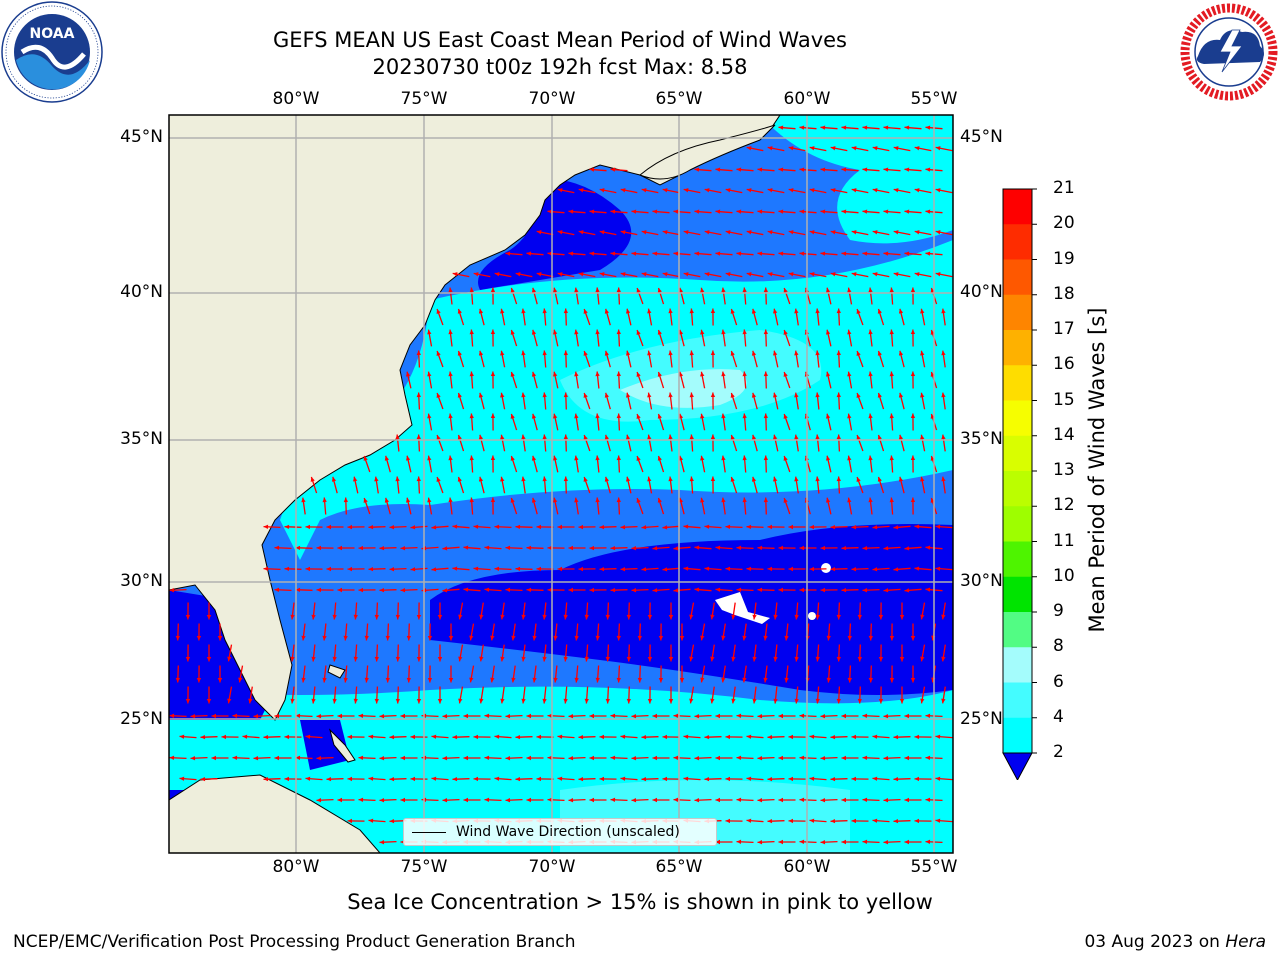 This screenshot has width=1280, height=960. What do you see at coordinates (742, 608) in the screenshot?
I see `missing-data-patch` at bounding box center [742, 608].